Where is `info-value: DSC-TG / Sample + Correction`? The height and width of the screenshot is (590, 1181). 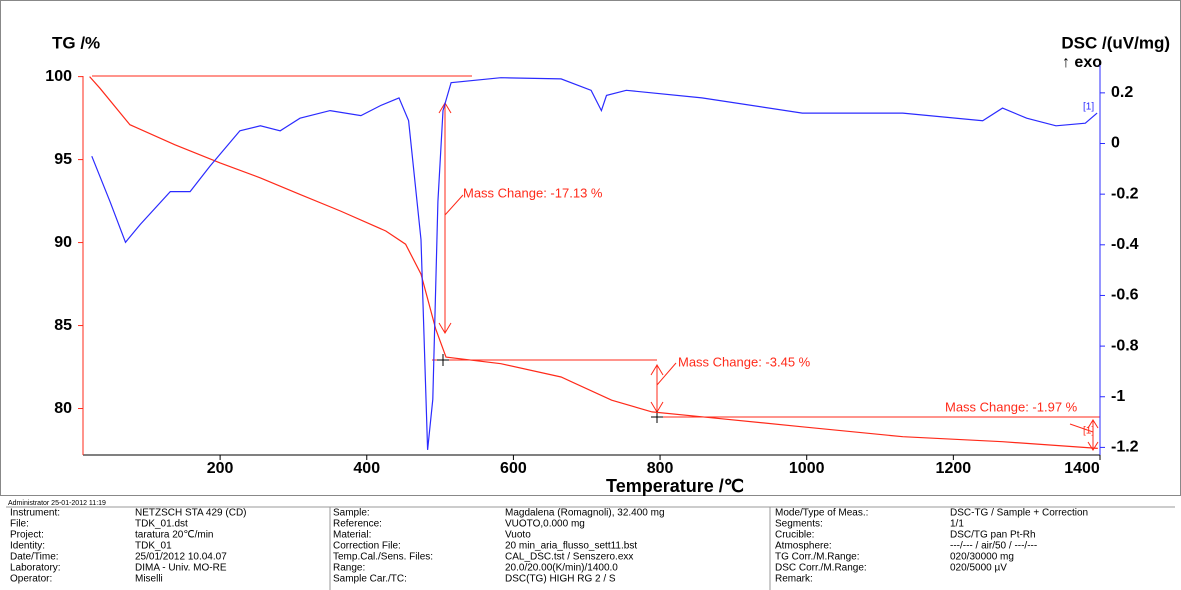 info-value: DSC-TG / Sample + Correction is located at coordinates (1019, 513).